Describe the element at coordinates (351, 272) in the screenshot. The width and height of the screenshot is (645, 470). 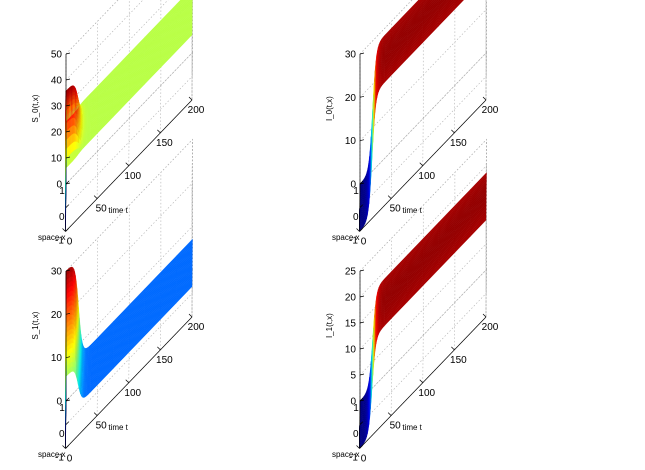
I see `z-tick-label: 25` at that location.